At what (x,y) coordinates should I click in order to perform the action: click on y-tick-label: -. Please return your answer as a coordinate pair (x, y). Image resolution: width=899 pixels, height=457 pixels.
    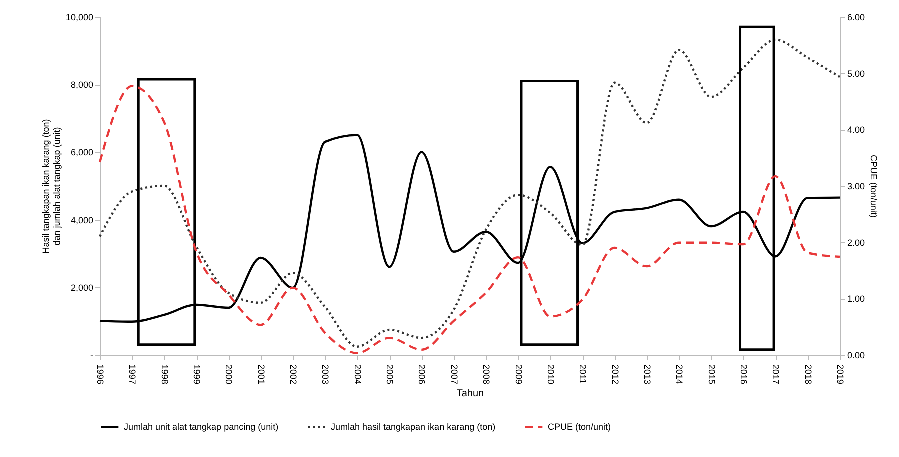
    Looking at the image, I should click on (92, 355).